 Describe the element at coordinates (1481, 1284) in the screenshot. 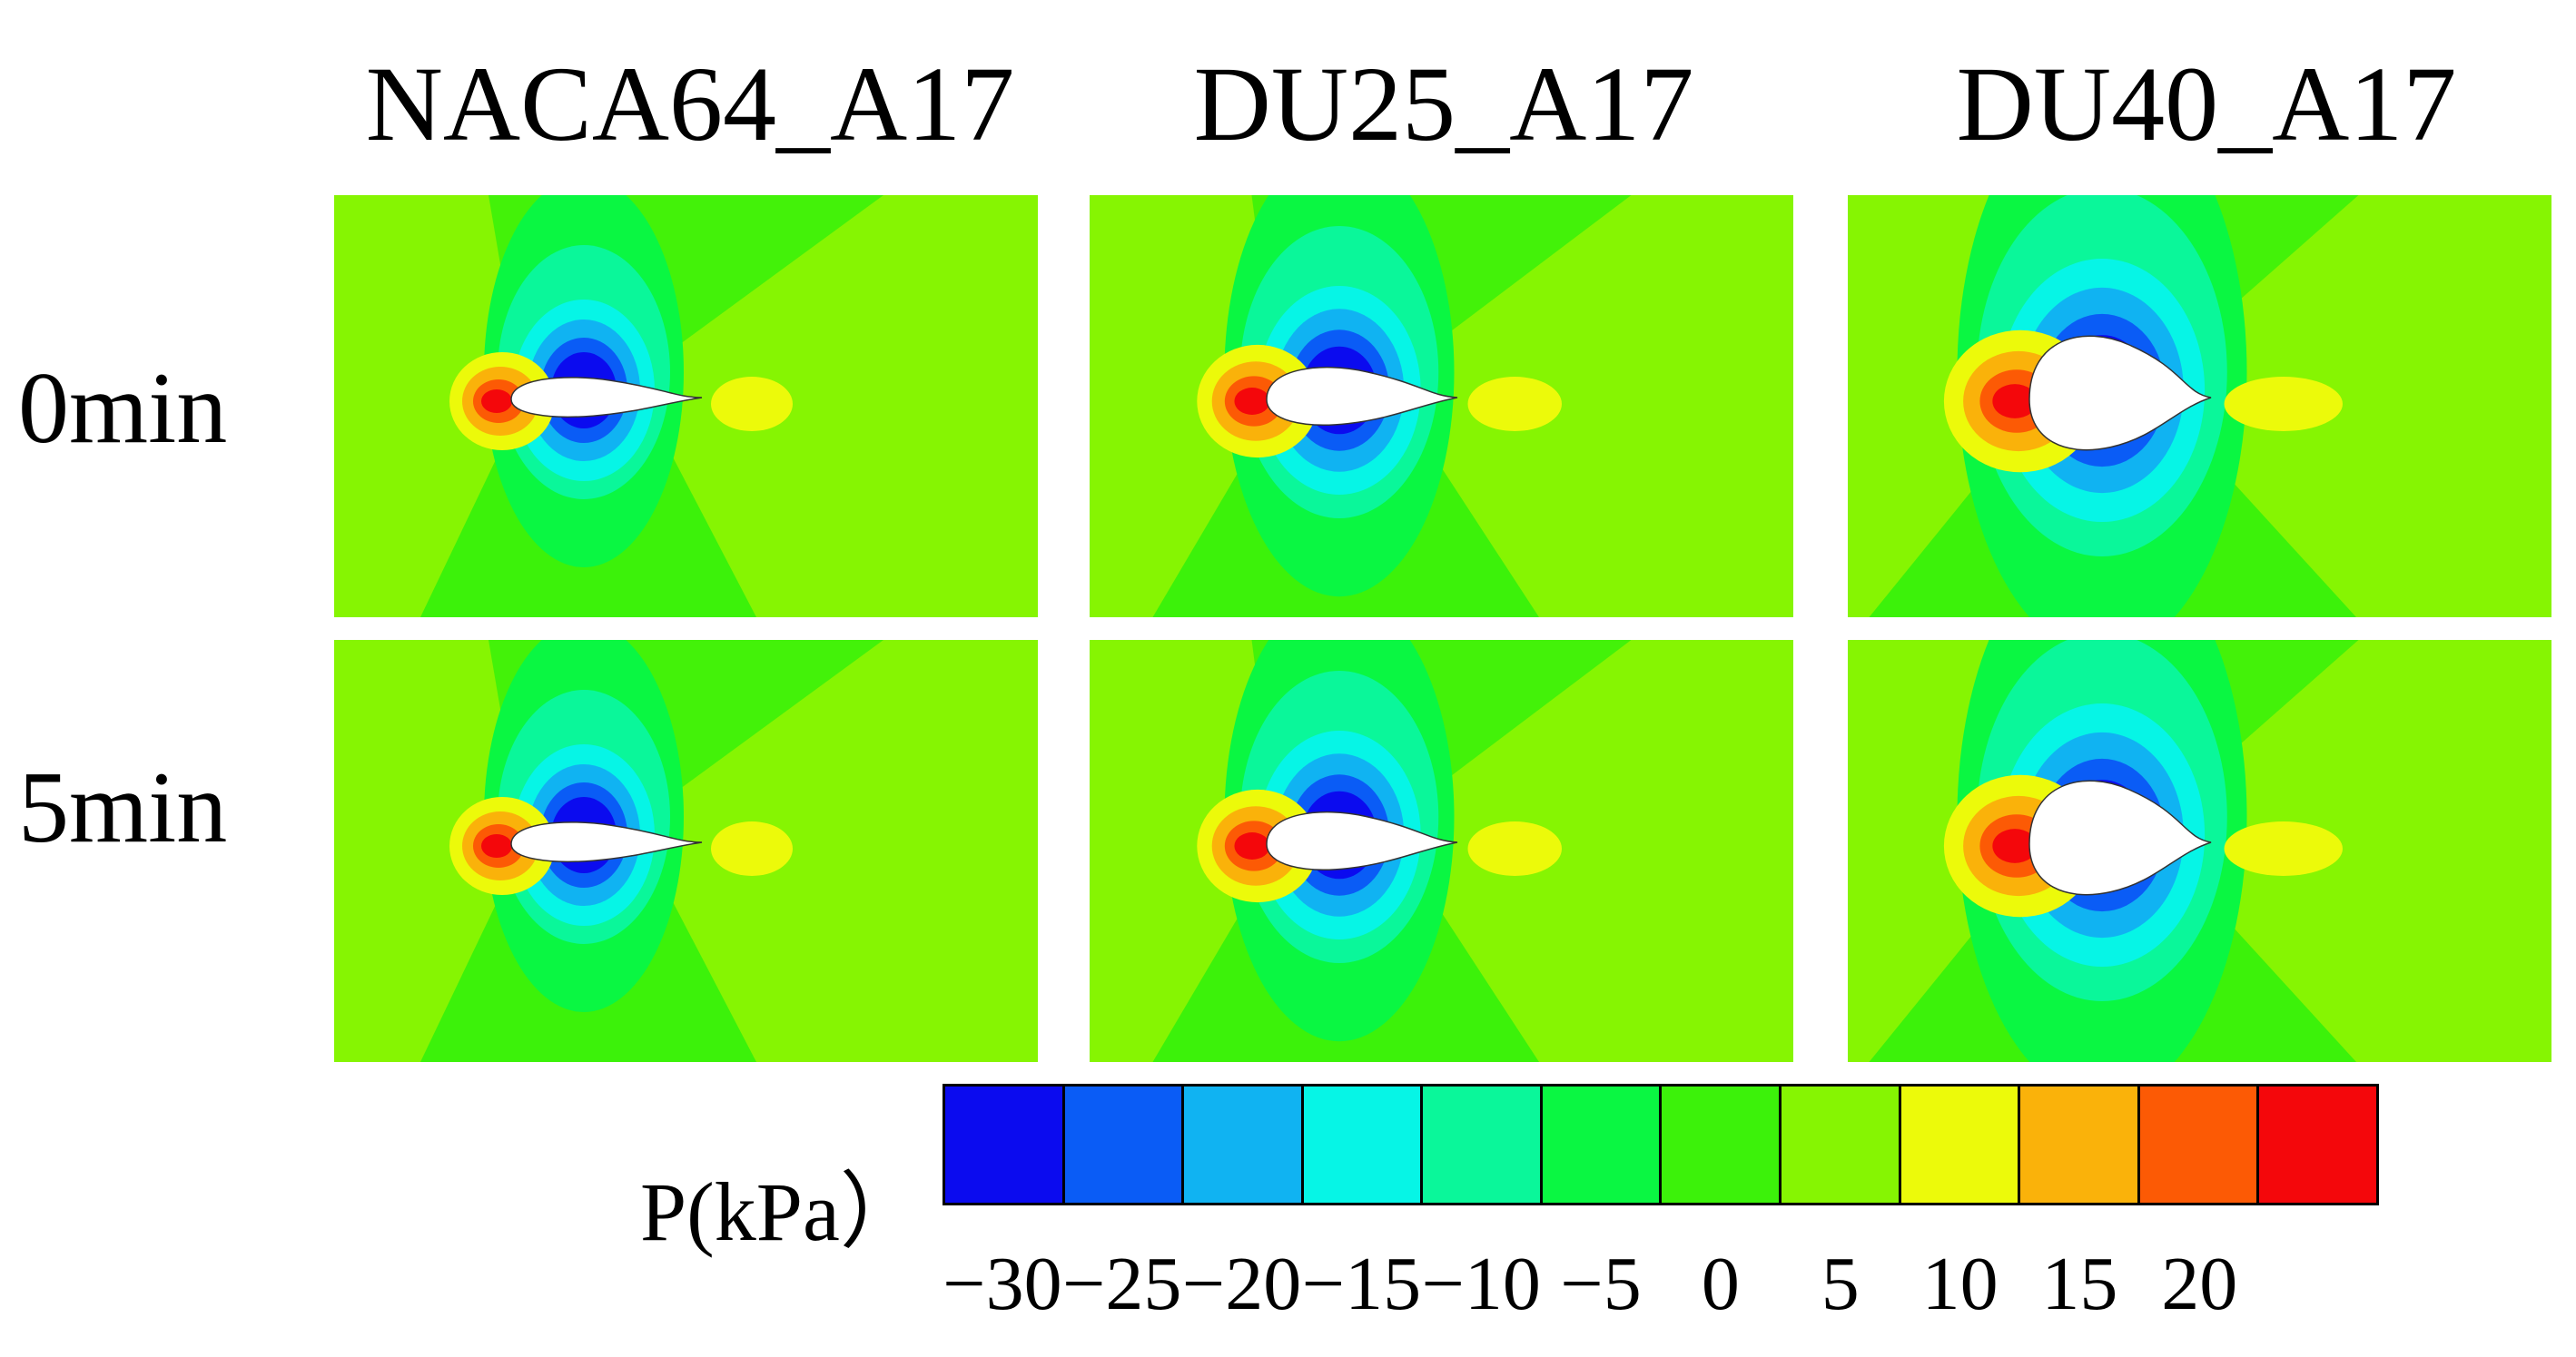

I see `colorbar-tick-label: −10` at that location.